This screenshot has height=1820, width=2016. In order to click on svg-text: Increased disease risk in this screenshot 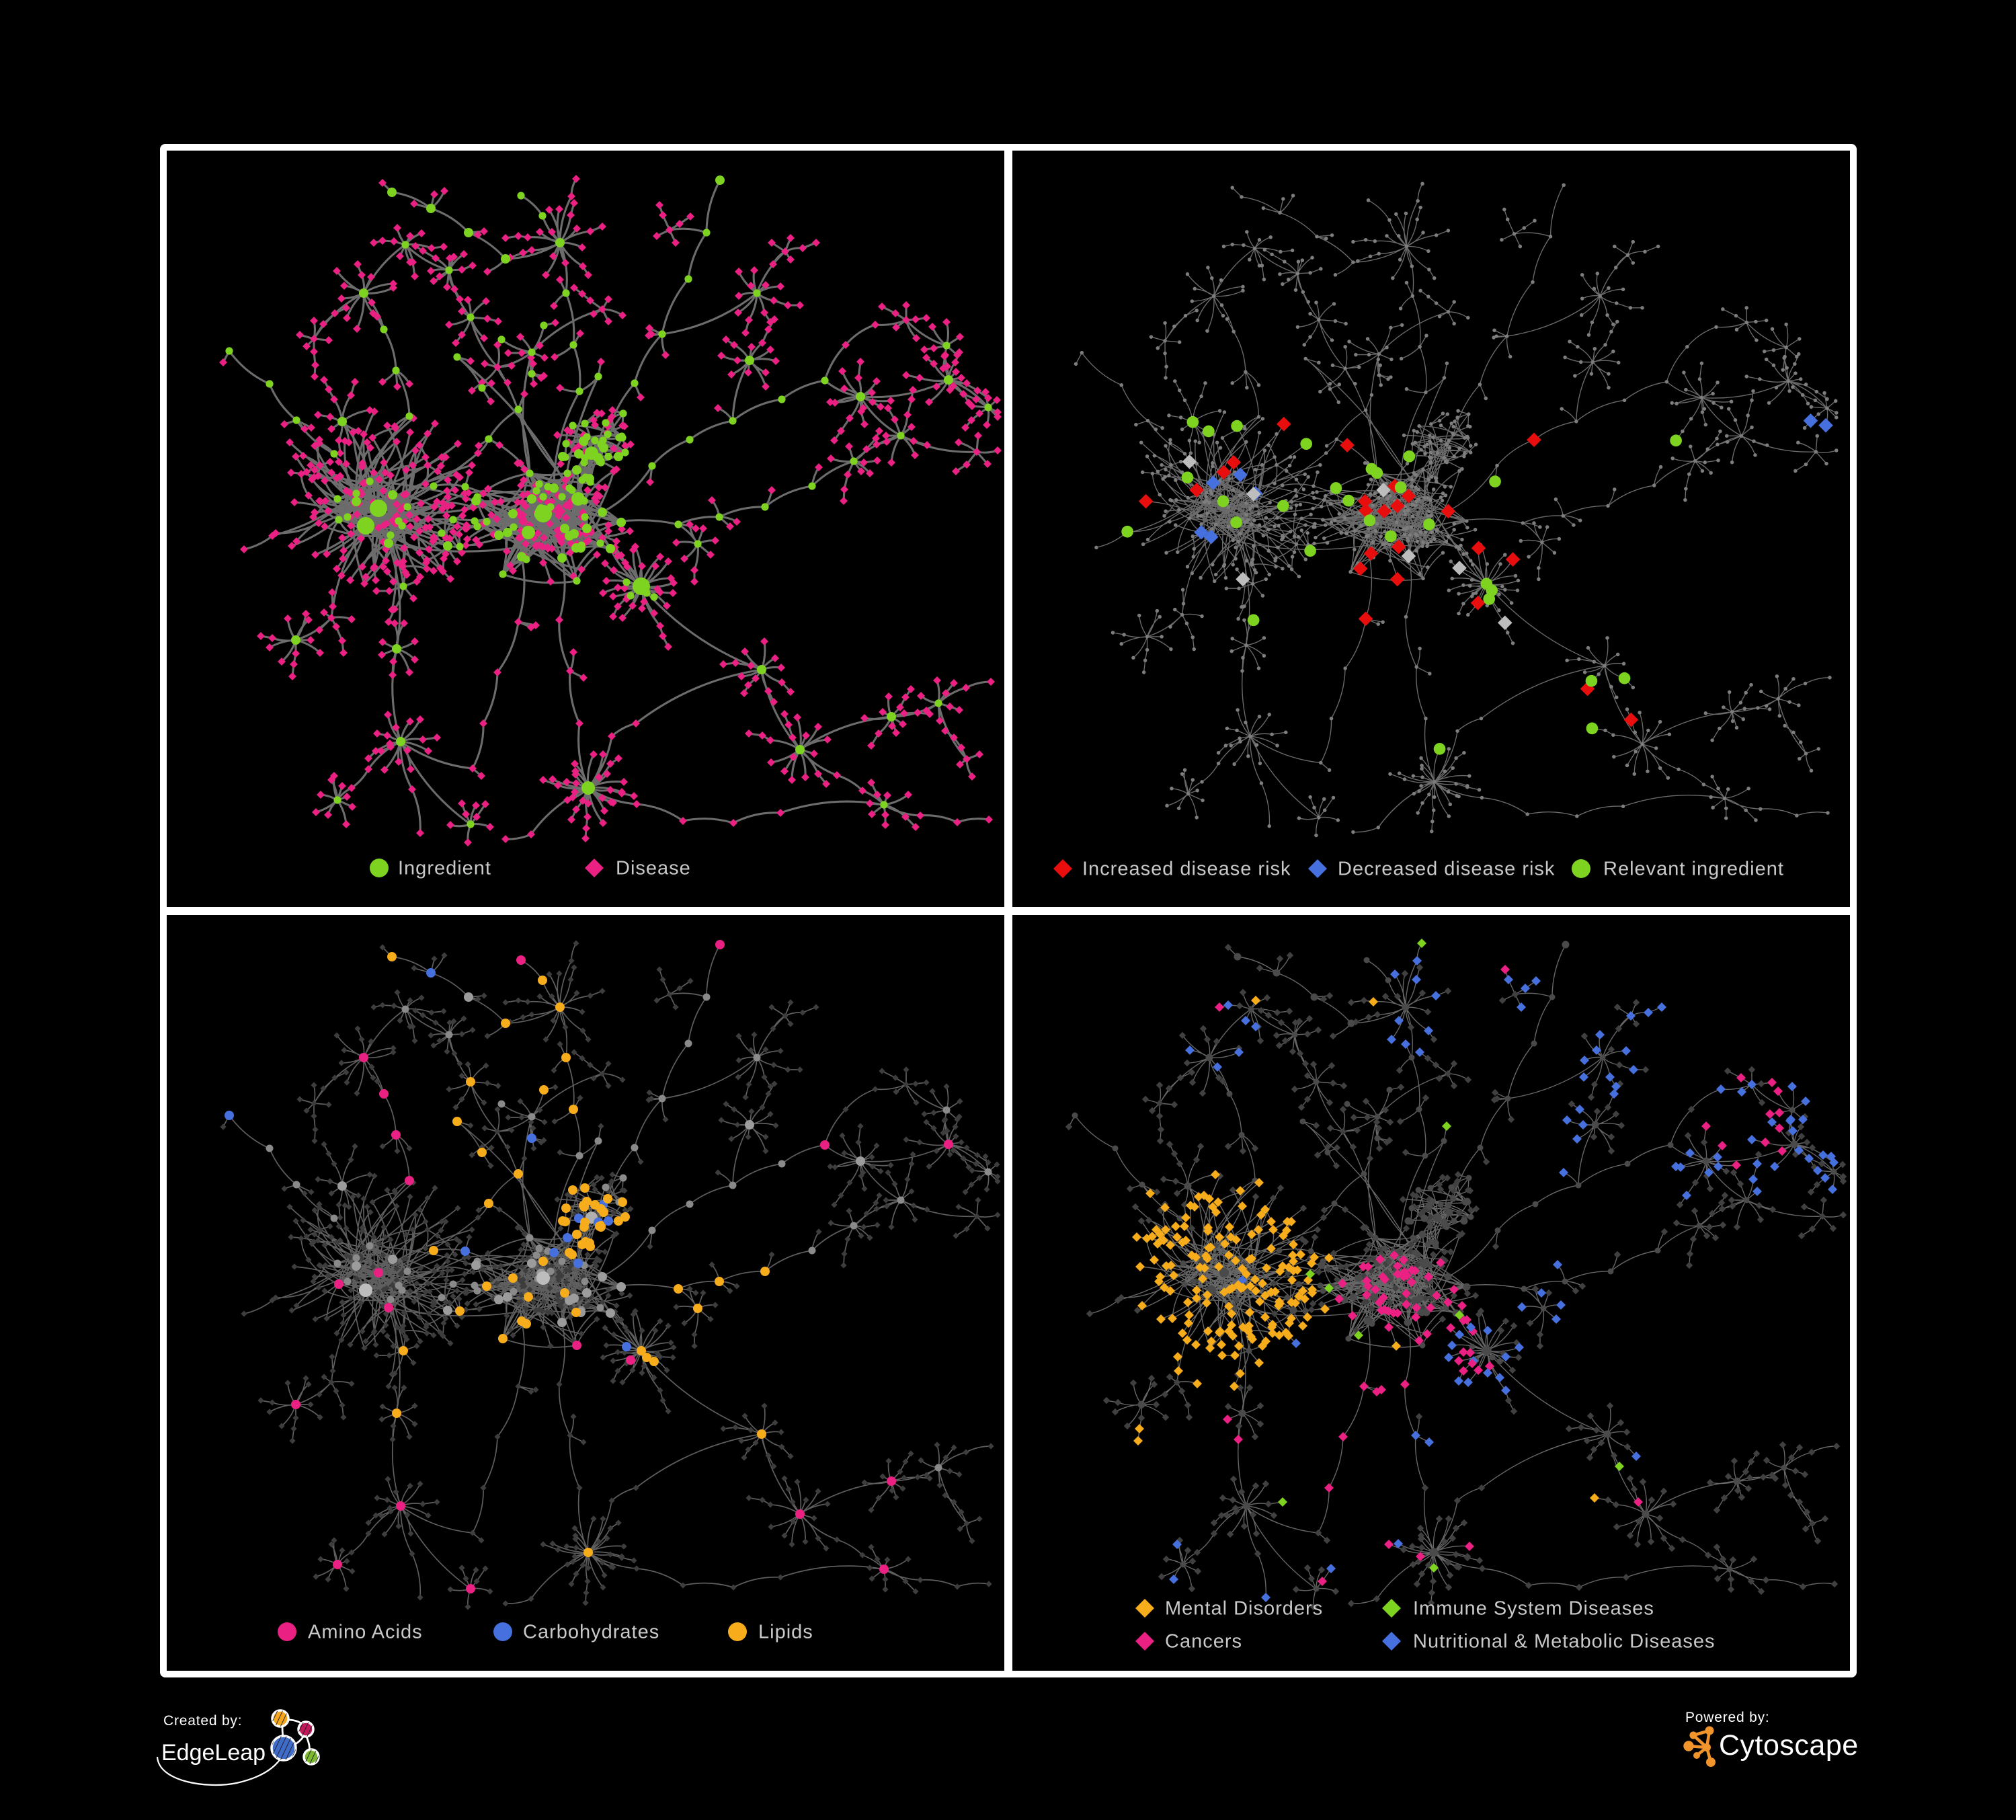, I will do `click(1186, 869)`.